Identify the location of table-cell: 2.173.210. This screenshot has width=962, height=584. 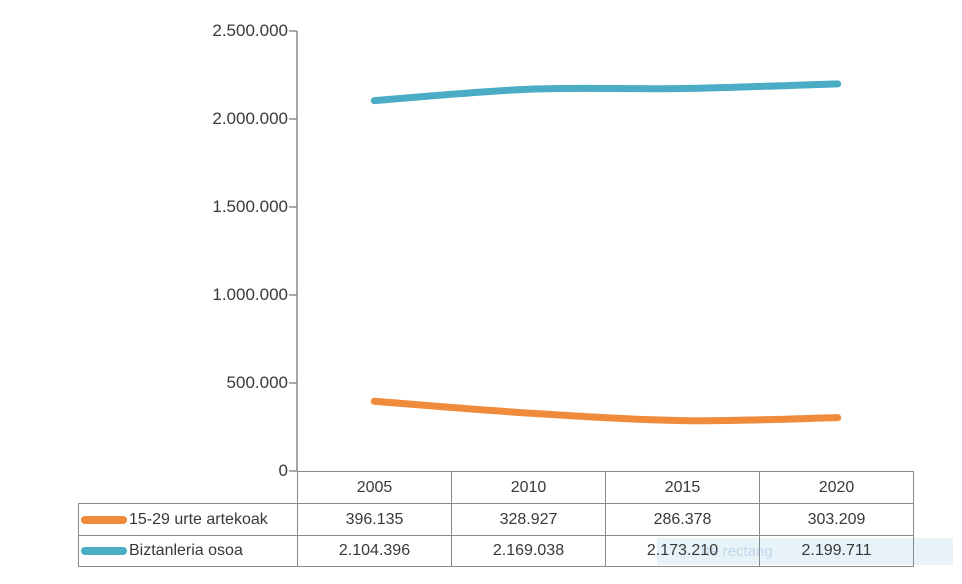
(682, 551).